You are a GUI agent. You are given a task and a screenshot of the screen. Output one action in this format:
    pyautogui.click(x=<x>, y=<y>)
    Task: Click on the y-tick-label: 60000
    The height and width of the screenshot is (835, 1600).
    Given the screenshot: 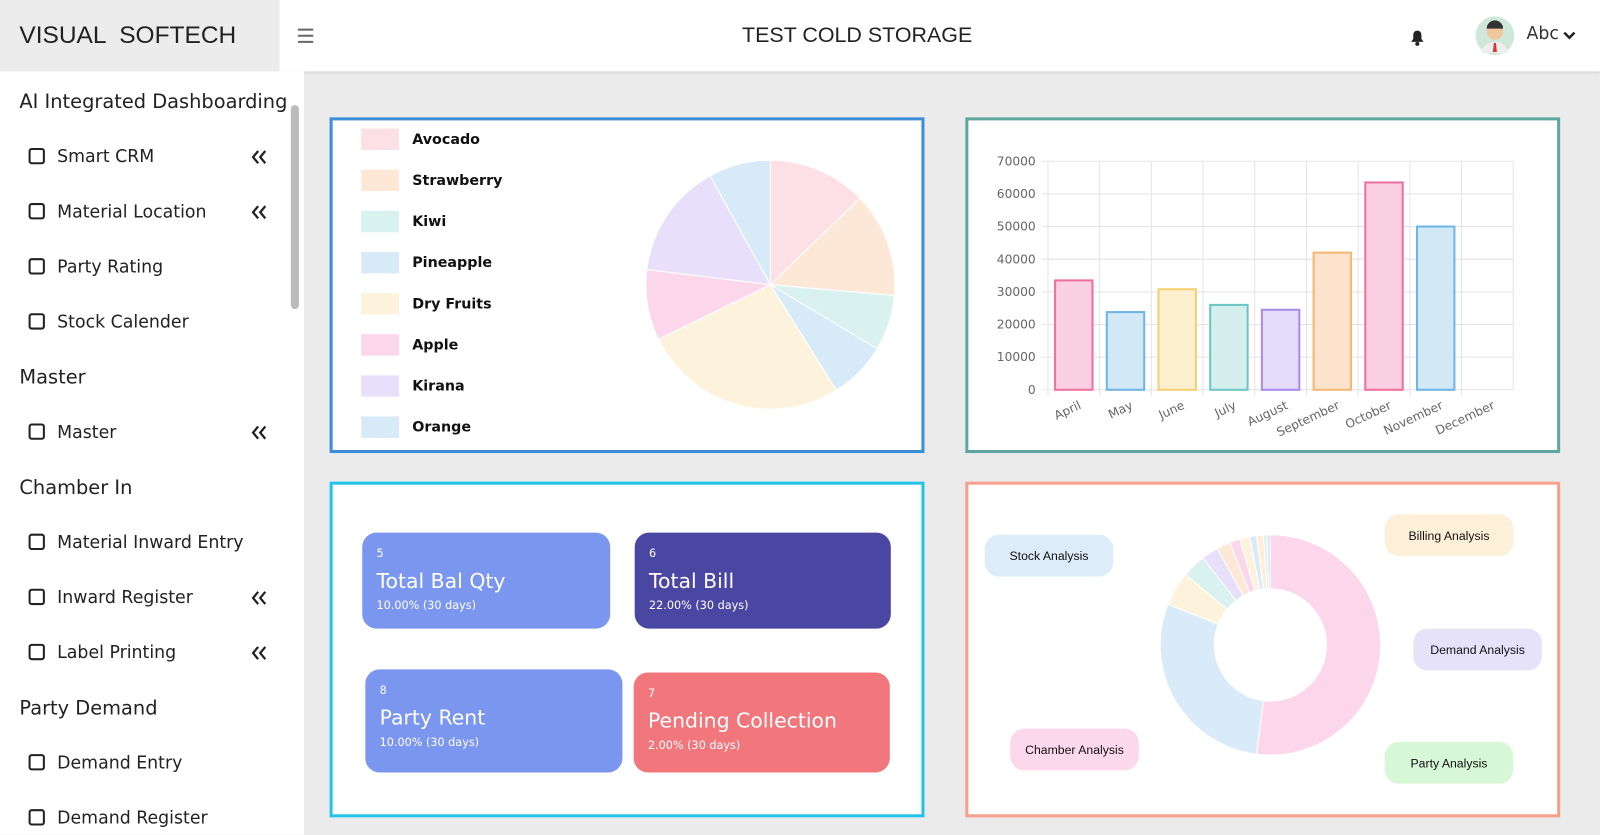 What is the action you would take?
    pyautogui.click(x=1016, y=194)
    